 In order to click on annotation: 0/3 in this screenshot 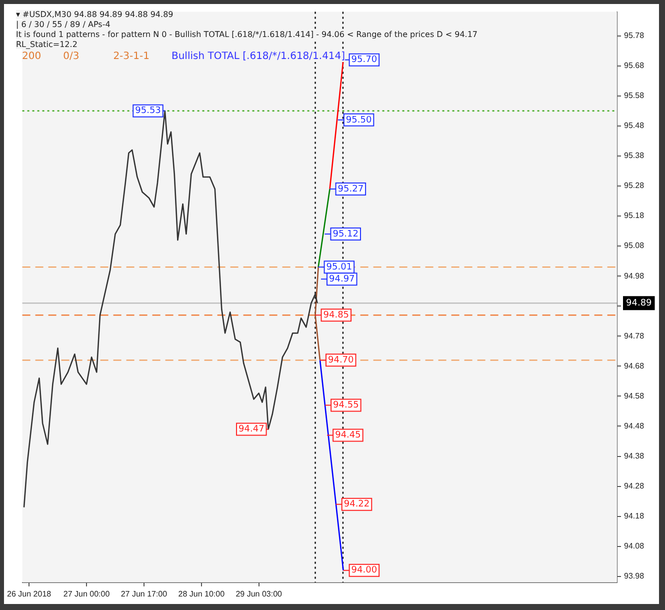, I will do `click(71, 56)`.